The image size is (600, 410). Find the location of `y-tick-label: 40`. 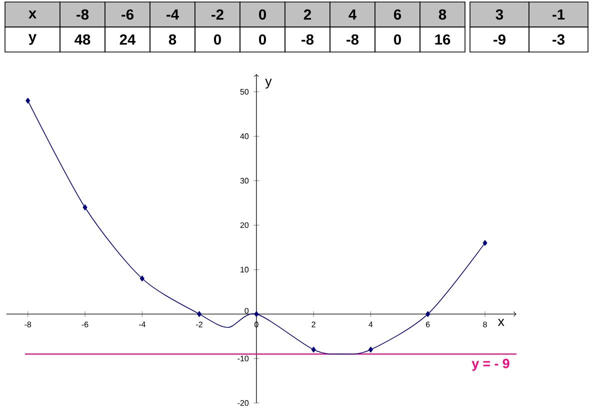

y-tick-label: 40 is located at coordinates (244, 136).